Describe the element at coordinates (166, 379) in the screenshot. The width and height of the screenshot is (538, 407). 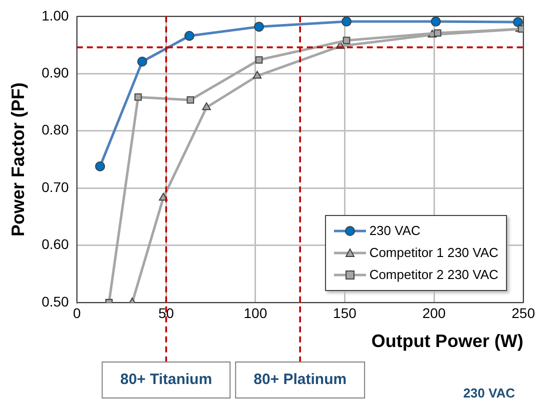
I see `ref-line-label: 80+ Titanium` at that location.